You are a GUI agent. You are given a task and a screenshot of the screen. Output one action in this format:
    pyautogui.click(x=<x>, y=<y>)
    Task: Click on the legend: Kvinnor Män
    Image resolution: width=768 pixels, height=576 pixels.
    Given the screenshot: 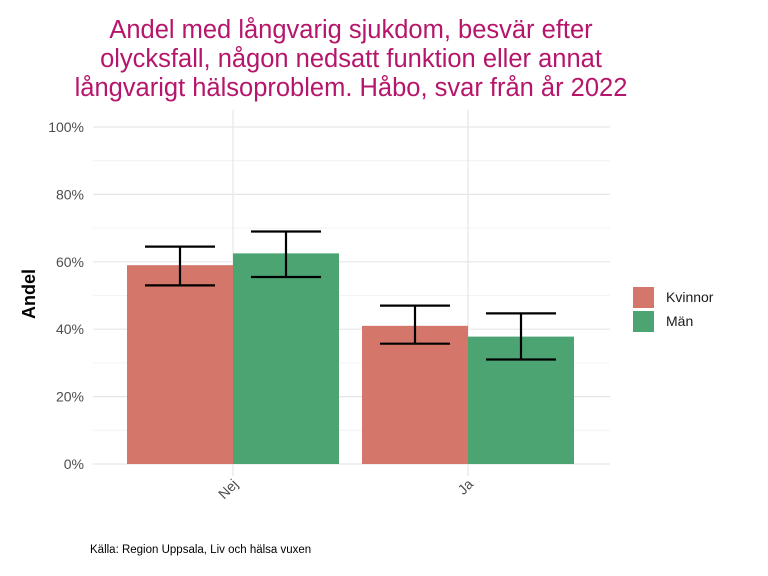 What is the action you would take?
    pyautogui.click(x=673, y=309)
    